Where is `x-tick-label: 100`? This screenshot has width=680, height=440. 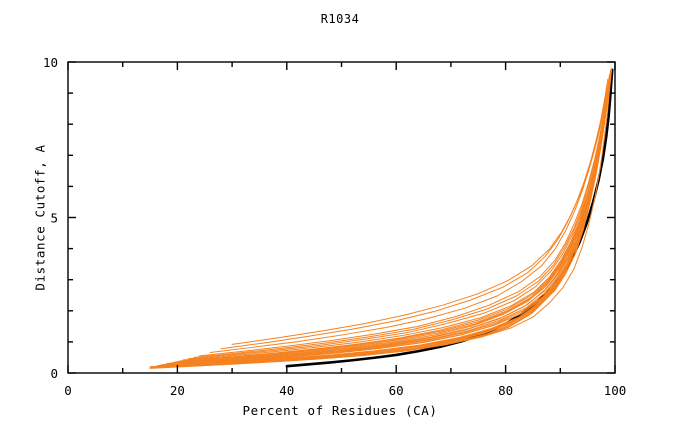 x-tick-label: 100 is located at coordinates (615, 390).